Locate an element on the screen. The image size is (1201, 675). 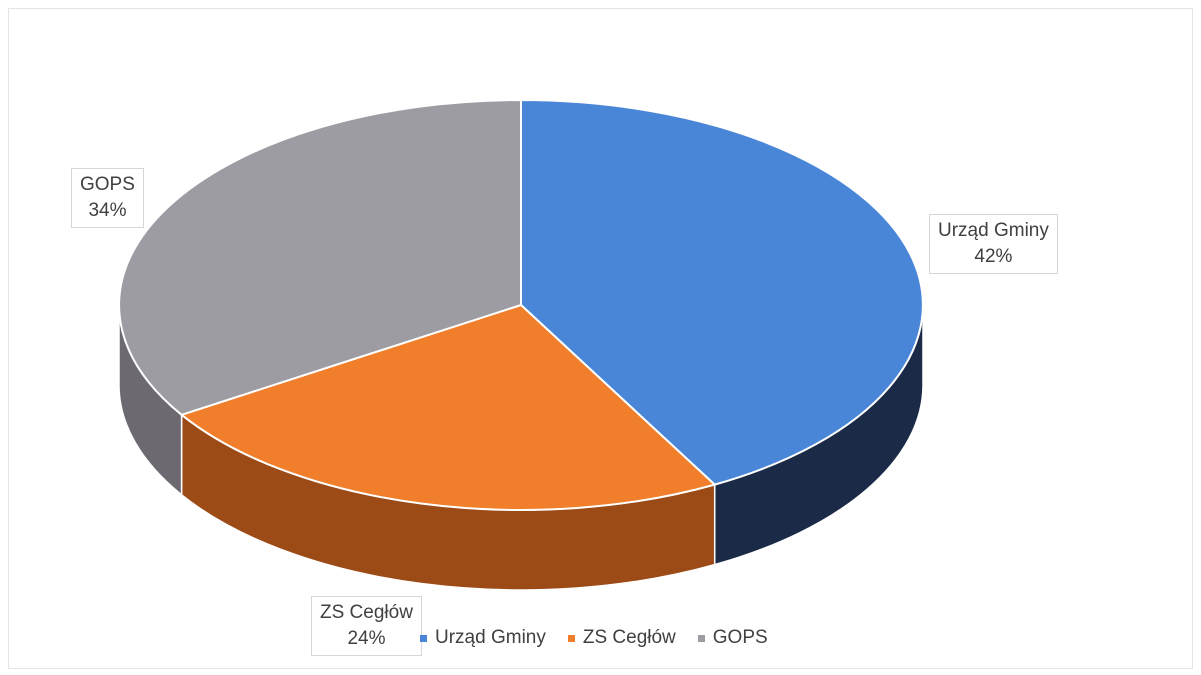
legend-item-urzad-gminy: Urząd Gminy is located at coordinates (483, 638).